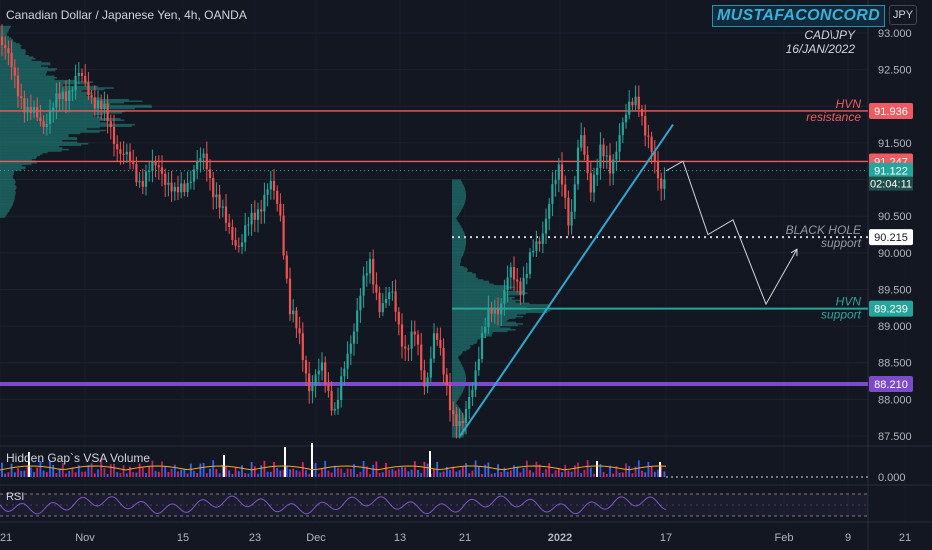 The height and width of the screenshot is (550, 932). Describe the element at coordinates (78, 458) in the screenshot. I see `volume-indicator-label: Hidden Gap`s VSA Volume` at that location.